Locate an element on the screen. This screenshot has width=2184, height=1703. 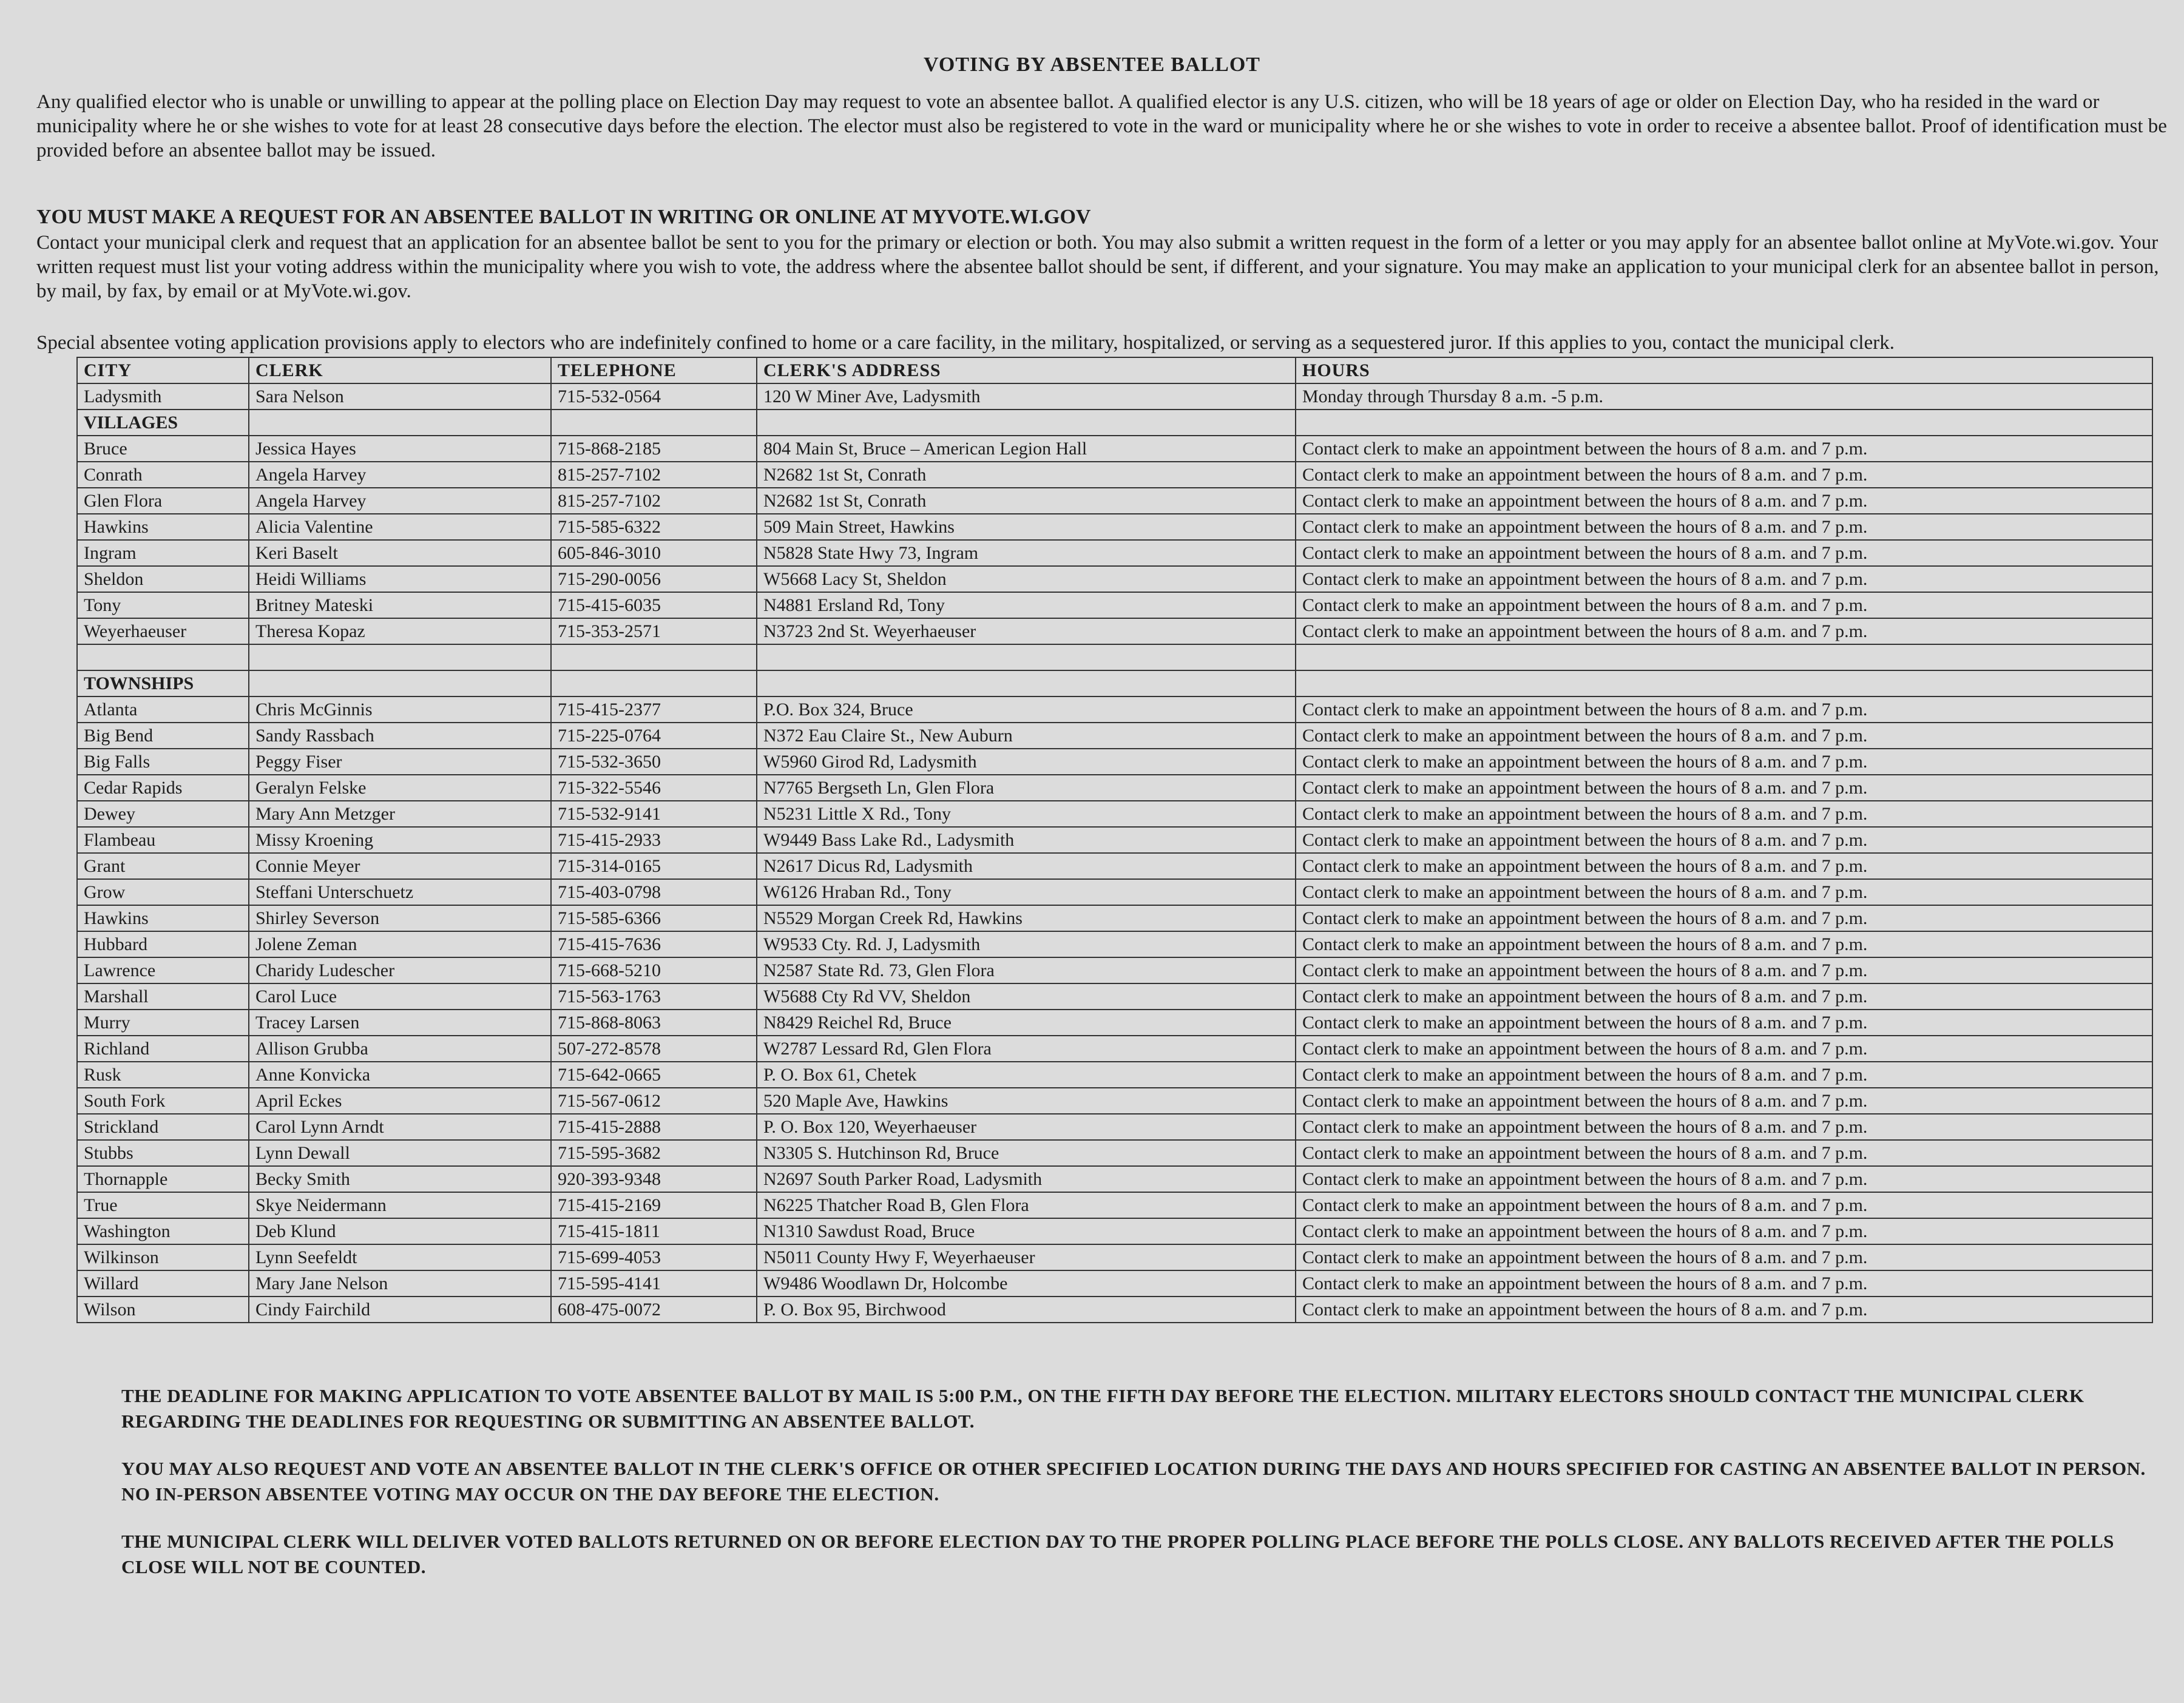
table-cell: P. O. Box 120, Weyerhaeuser is located at coordinates (1026, 1127).